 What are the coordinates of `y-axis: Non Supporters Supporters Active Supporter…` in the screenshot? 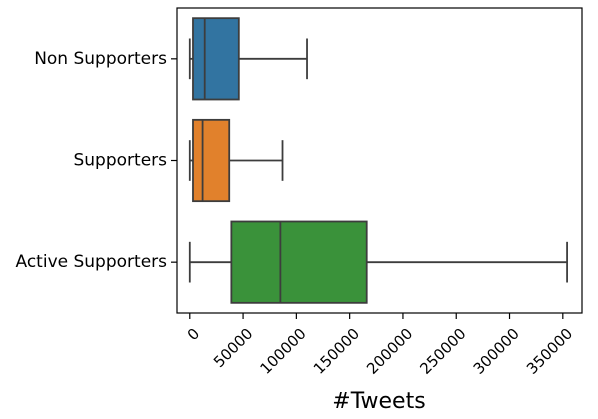 It's located at (96, 160).